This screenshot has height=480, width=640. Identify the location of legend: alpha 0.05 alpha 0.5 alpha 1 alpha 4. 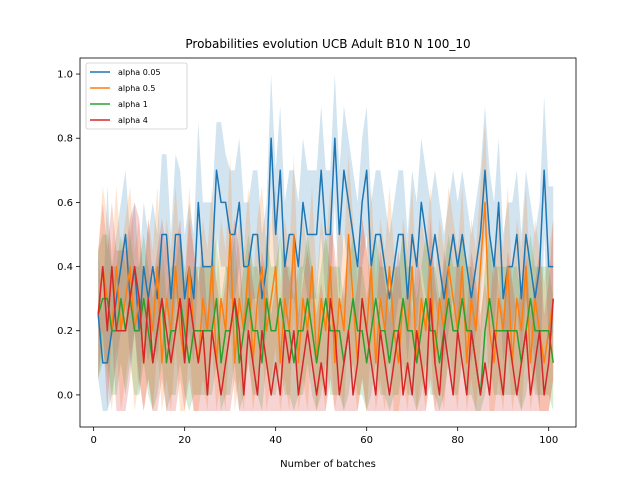
(136, 96).